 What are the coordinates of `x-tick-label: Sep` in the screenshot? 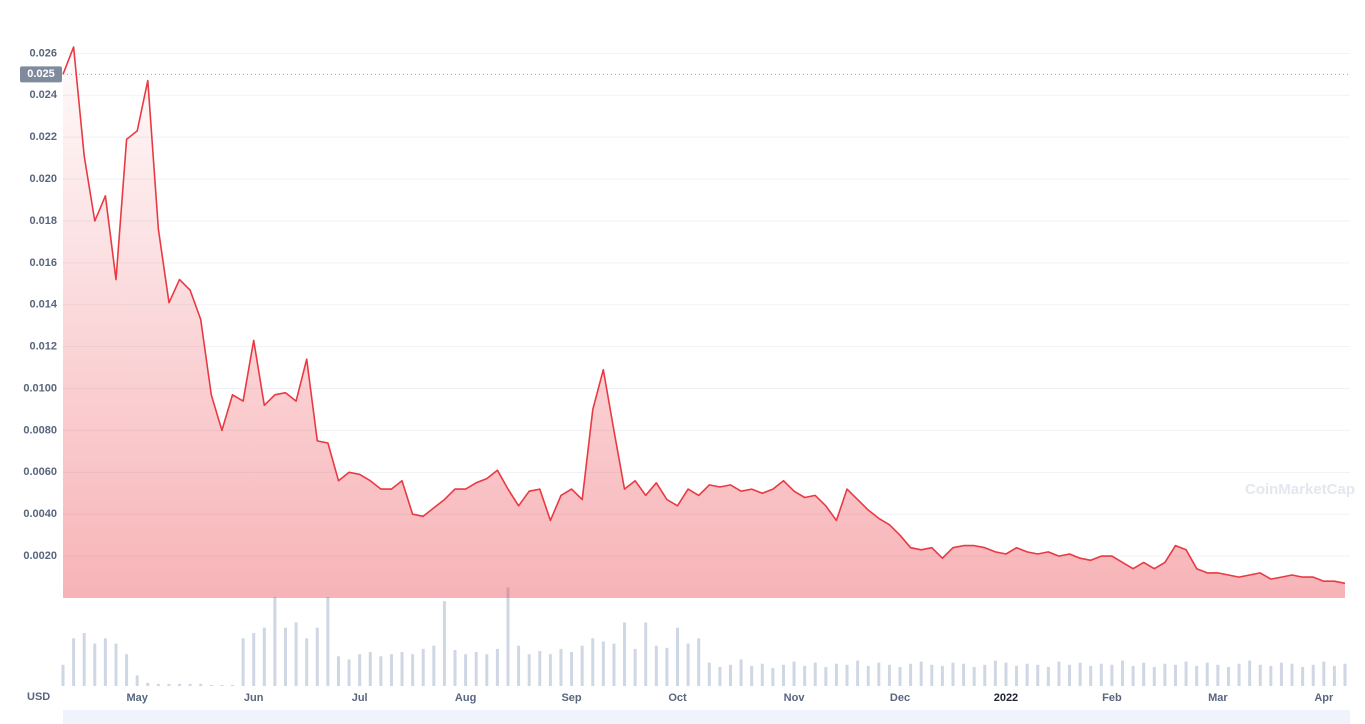 It's located at (571, 698).